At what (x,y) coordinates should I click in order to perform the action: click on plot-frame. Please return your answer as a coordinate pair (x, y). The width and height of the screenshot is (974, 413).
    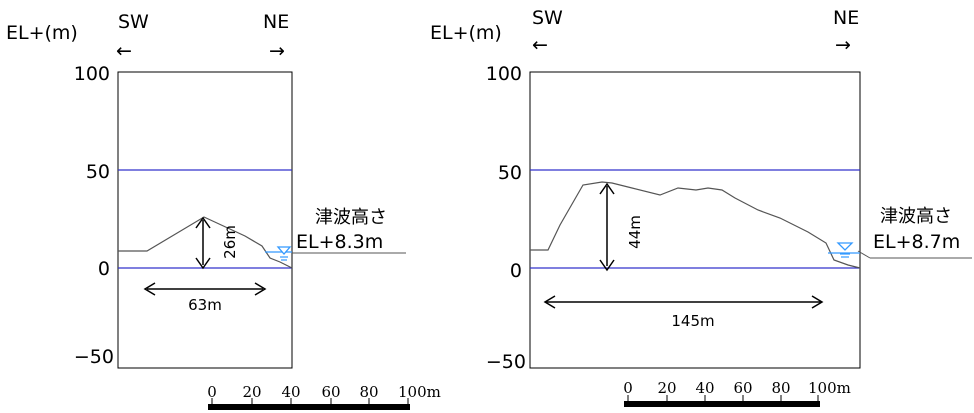
    Looking at the image, I should click on (205, 220).